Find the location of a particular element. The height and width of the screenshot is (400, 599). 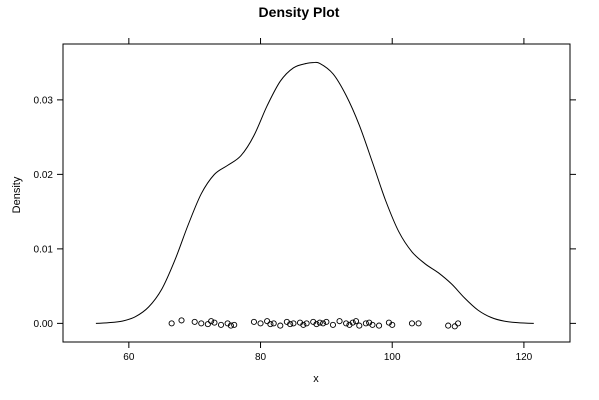

chart-title: Density Plot is located at coordinates (299, 12).